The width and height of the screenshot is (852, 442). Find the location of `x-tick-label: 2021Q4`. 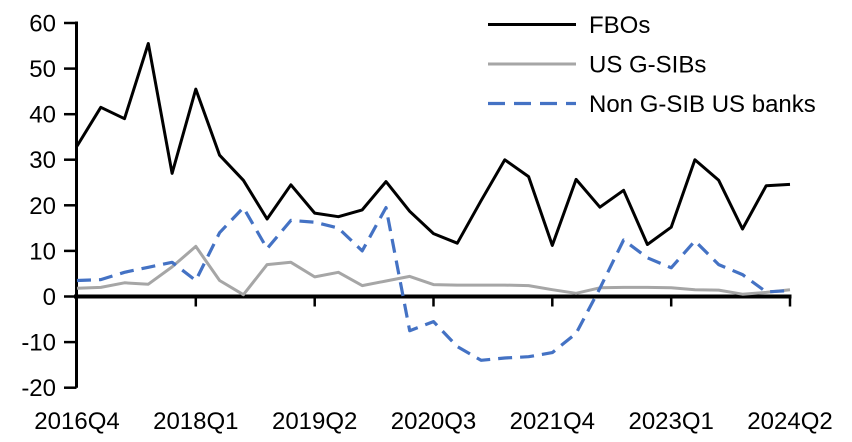

x-tick-label: 2021Q4 is located at coordinates (552, 421).